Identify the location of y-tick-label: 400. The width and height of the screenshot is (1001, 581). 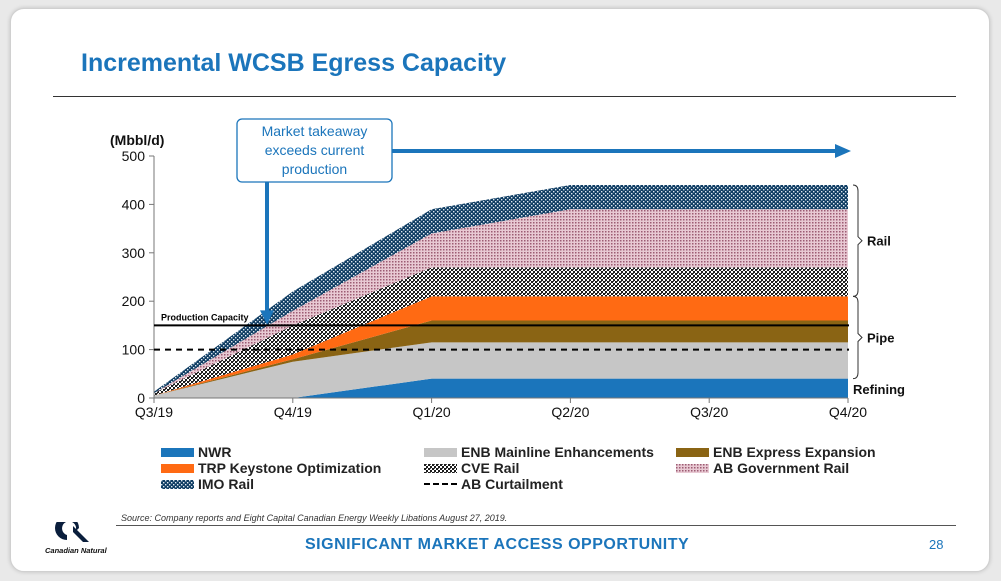
(134, 204).